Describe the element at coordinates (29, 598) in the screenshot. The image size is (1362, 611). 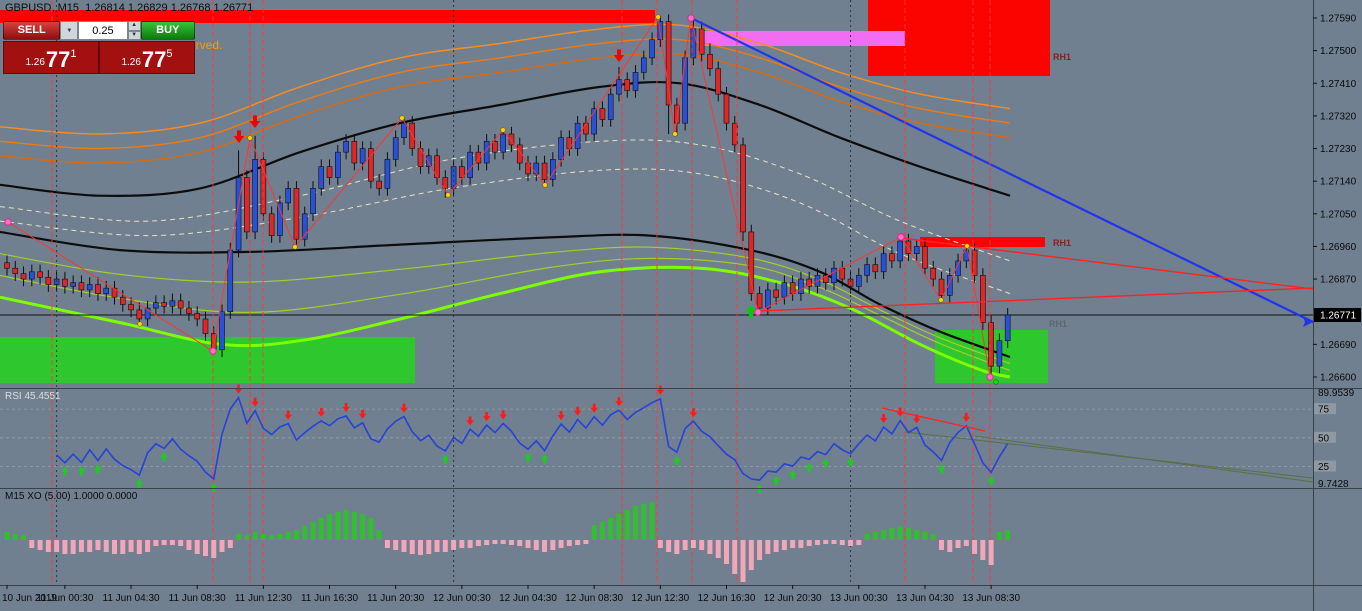
I see `time-tick-label: 10 Jun 2019` at that location.